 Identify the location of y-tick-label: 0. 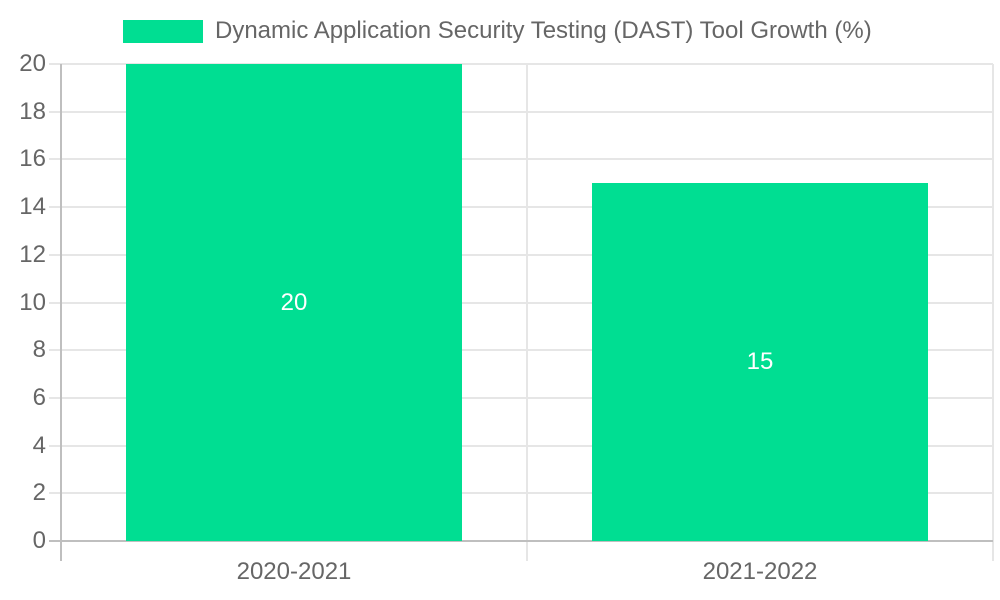
(39, 540).